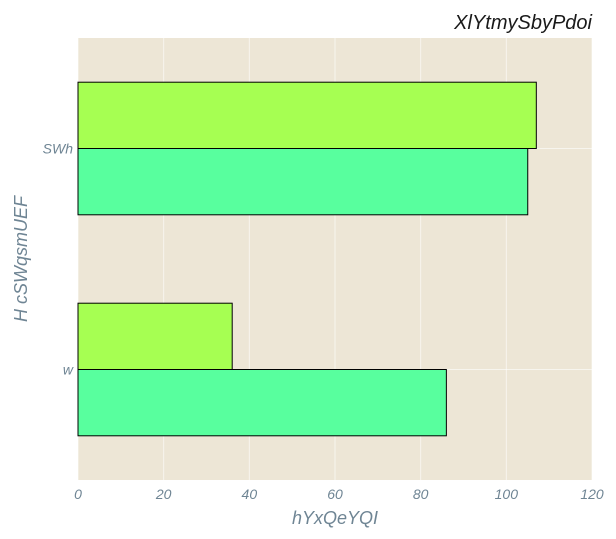 The width and height of the screenshot is (616, 539). Describe the element at coordinates (421, 494) in the screenshot. I see `x-tick-label: 80` at that location.